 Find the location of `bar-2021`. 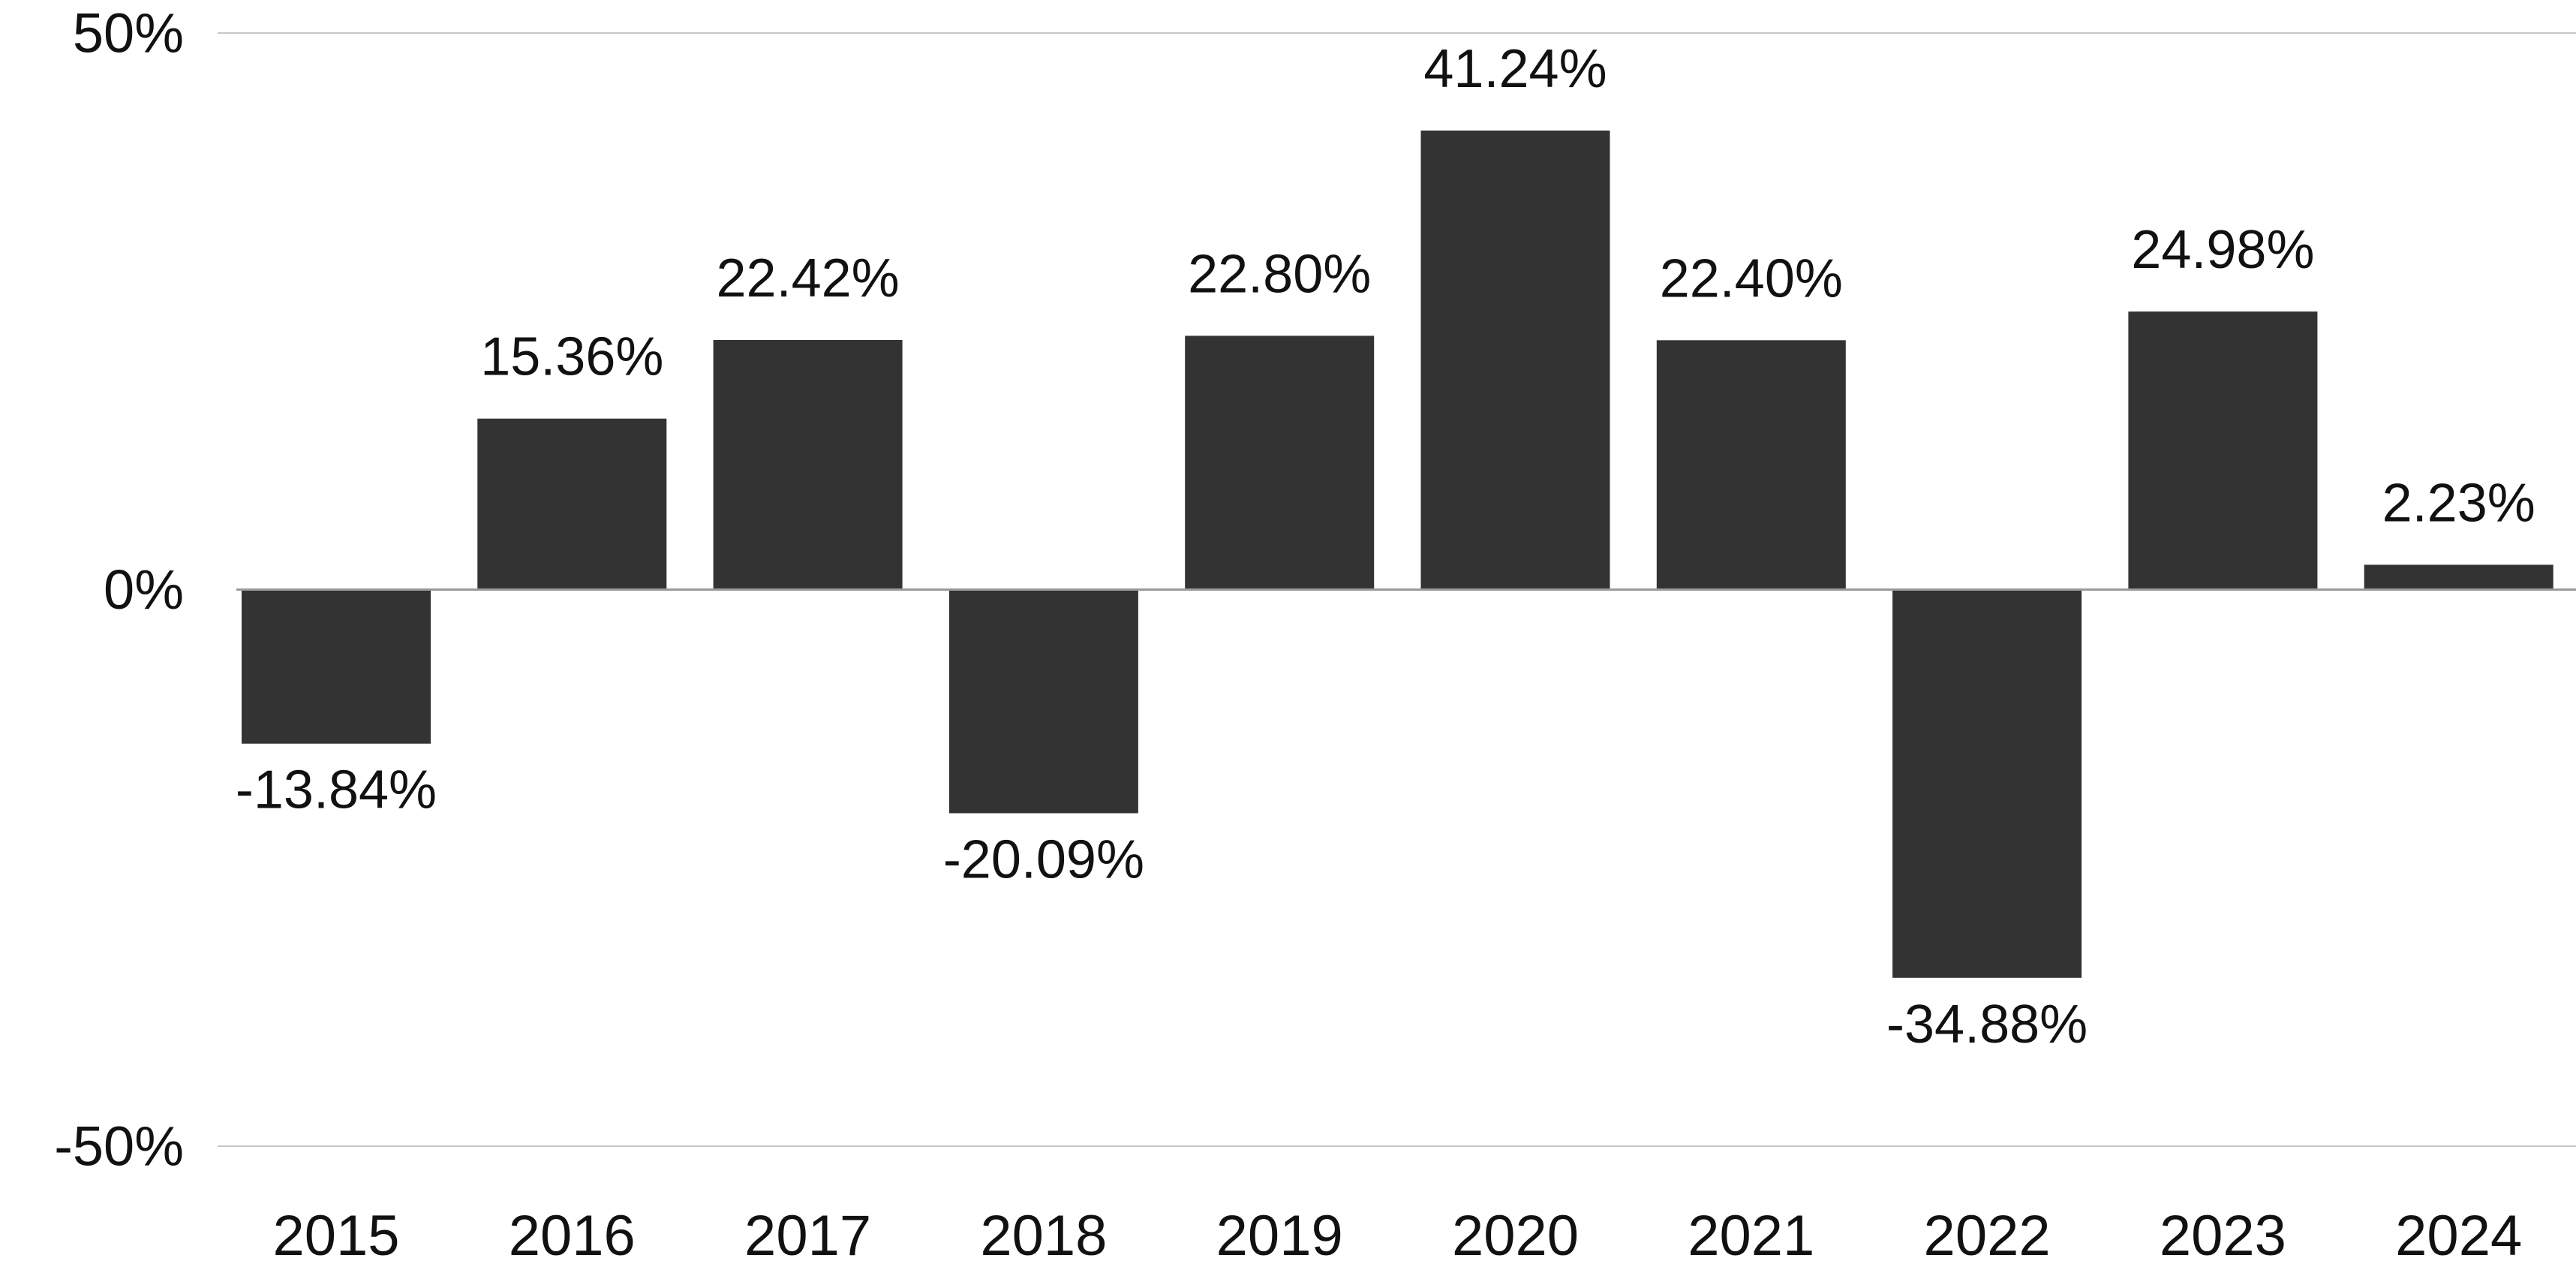

bar-2021 is located at coordinates (1751, 465).